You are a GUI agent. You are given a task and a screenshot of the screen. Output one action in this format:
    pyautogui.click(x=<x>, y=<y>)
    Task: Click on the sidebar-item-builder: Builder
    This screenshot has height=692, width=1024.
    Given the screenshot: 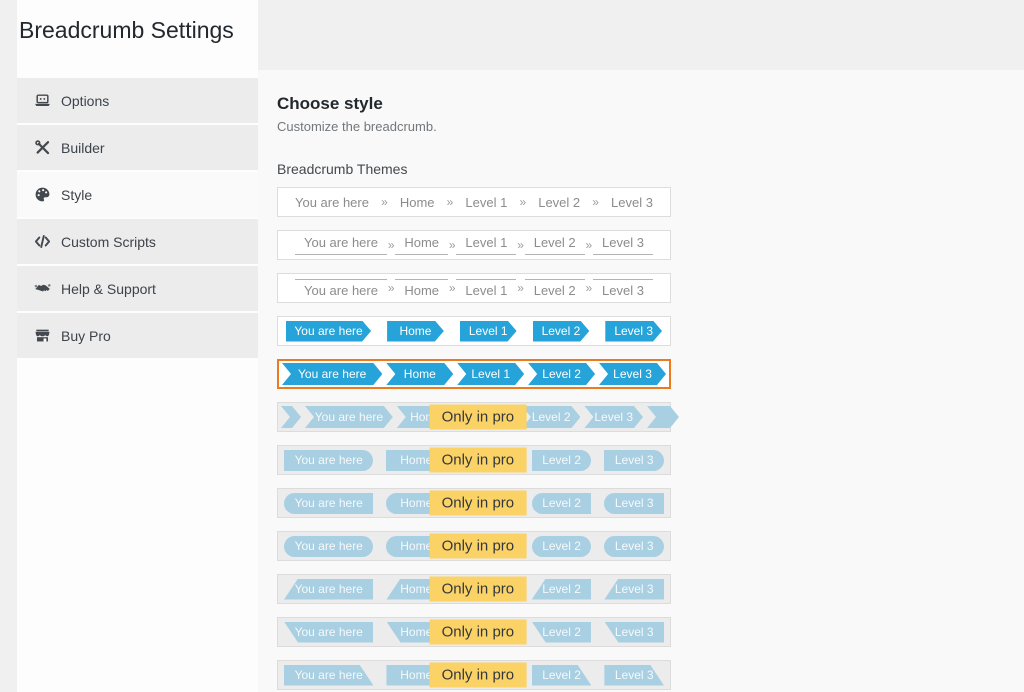 What is the action you would take?
    pyautogui.click(x=137, y=147)
    